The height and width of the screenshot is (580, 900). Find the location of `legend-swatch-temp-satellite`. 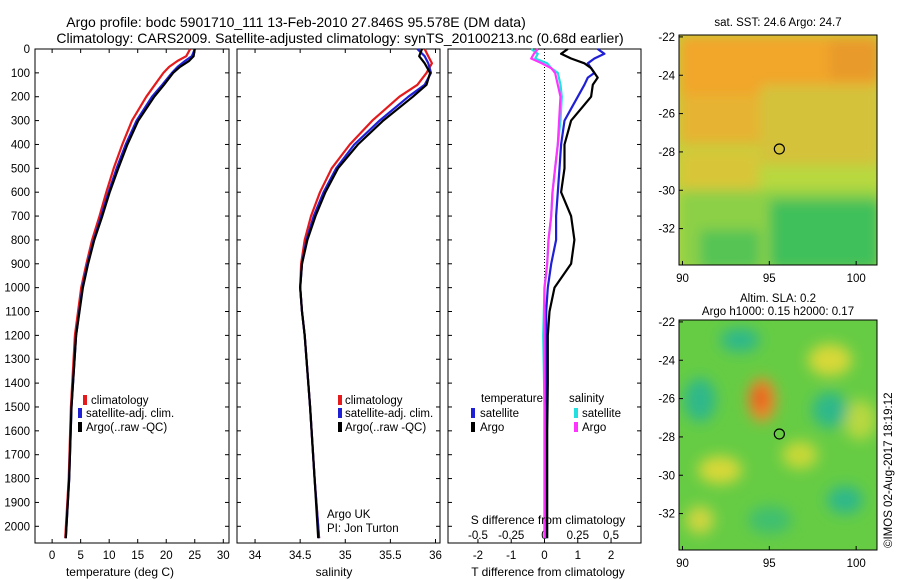

legend-swatch-temp-satellite is located at coordinates (473, 413).